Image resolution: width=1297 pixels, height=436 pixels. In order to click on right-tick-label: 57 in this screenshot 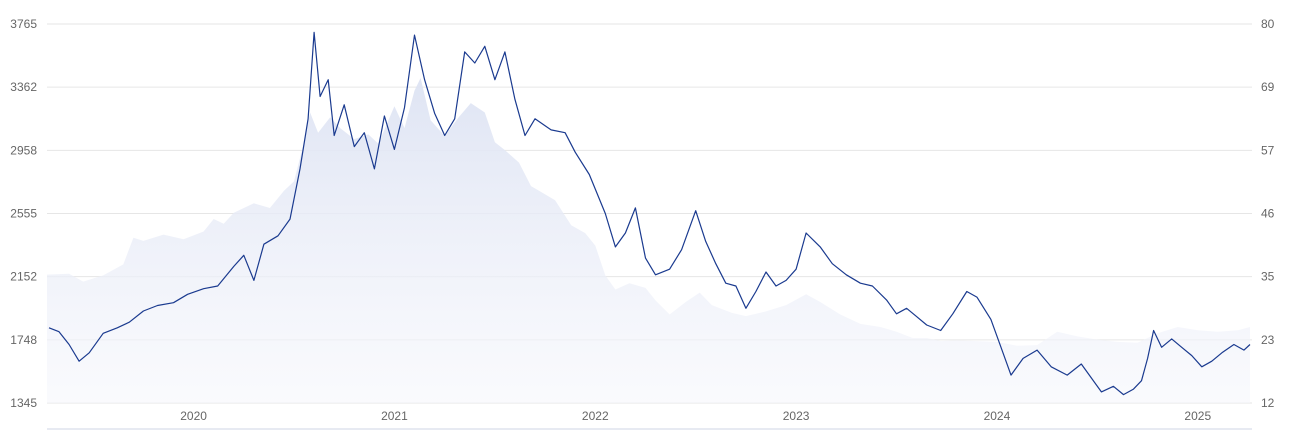, I will do `click(1268, 150)`.